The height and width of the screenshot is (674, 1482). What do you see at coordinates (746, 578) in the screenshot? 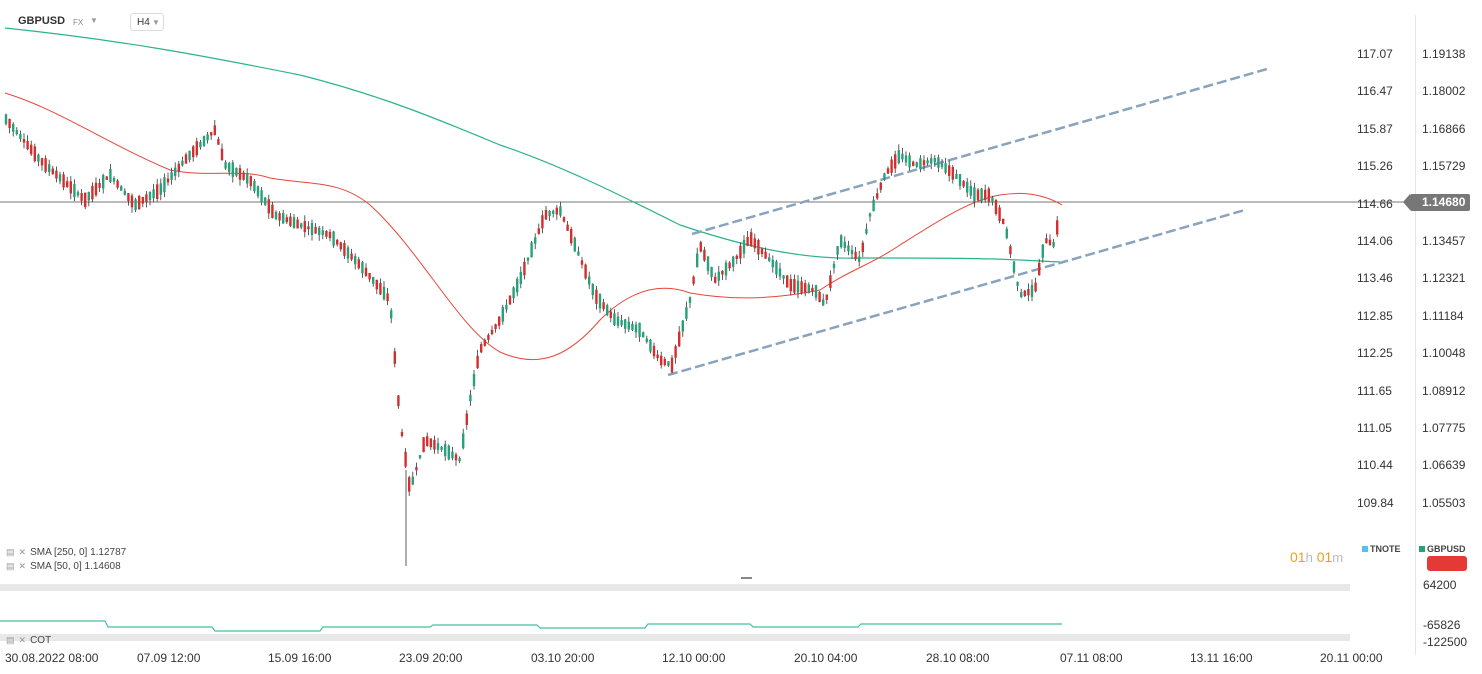
I see `resize-handle-icon` at bounding box center [746, 578].